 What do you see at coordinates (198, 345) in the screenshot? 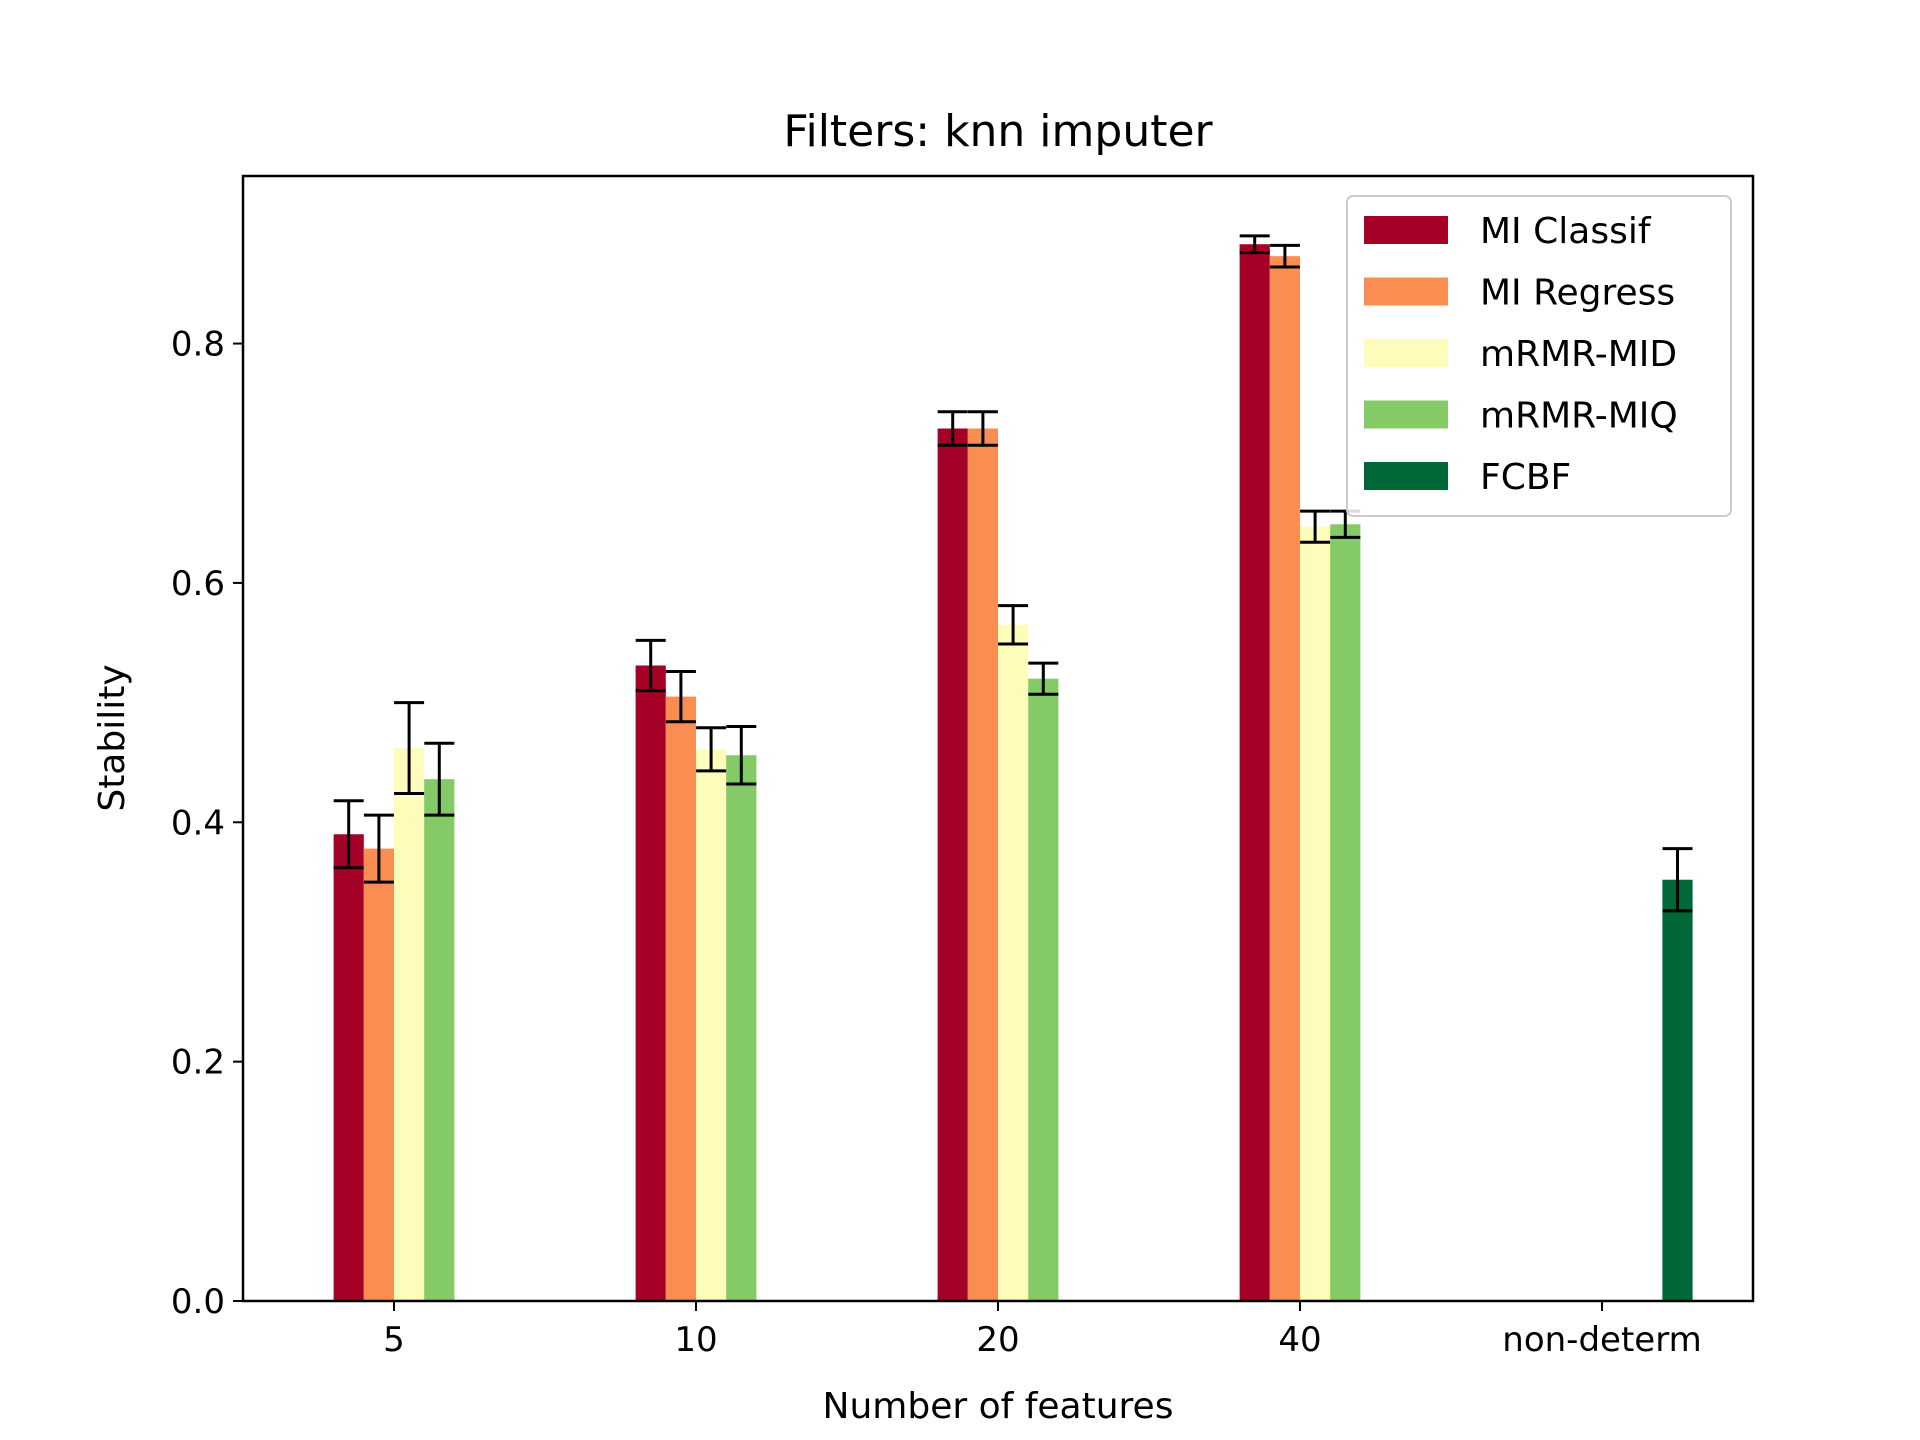
I see `y-tick-label: 0.8` at bounding box center [198, 345].